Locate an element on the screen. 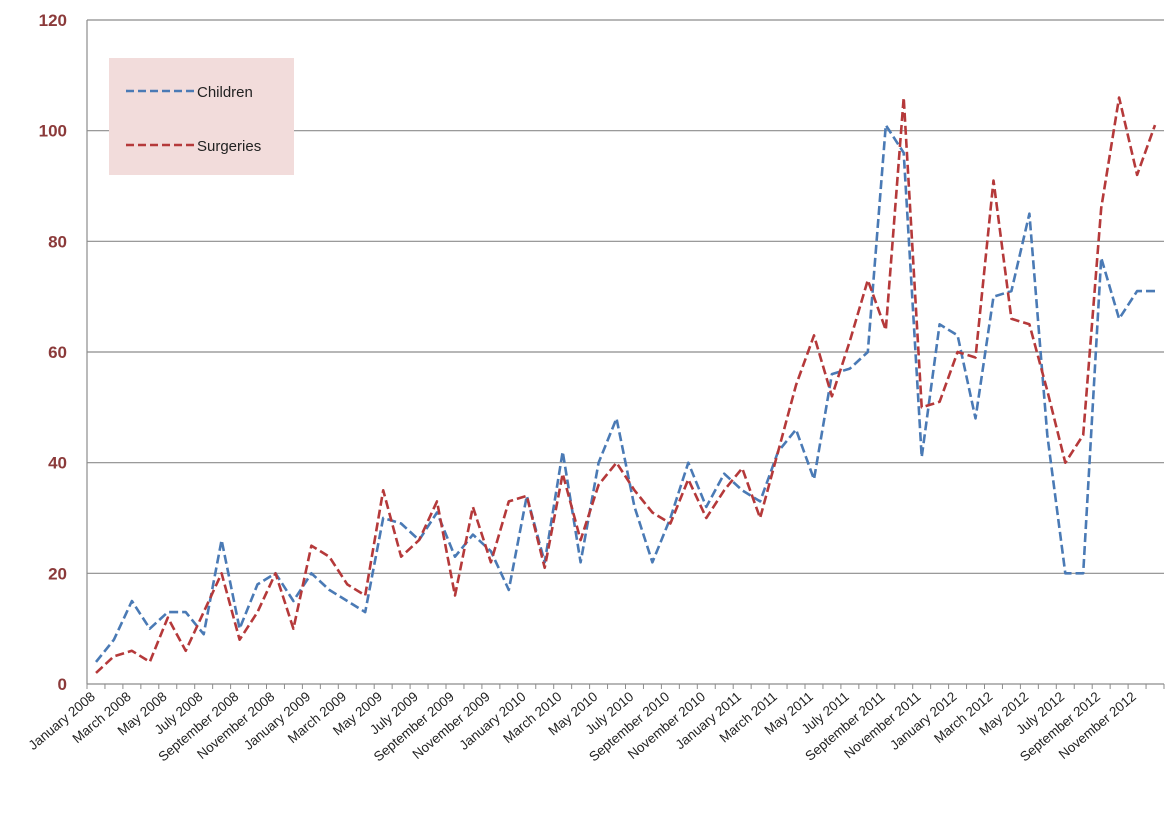 This screenshot has height=814, width=1166. legend-background is located at coordinates (201, 116).